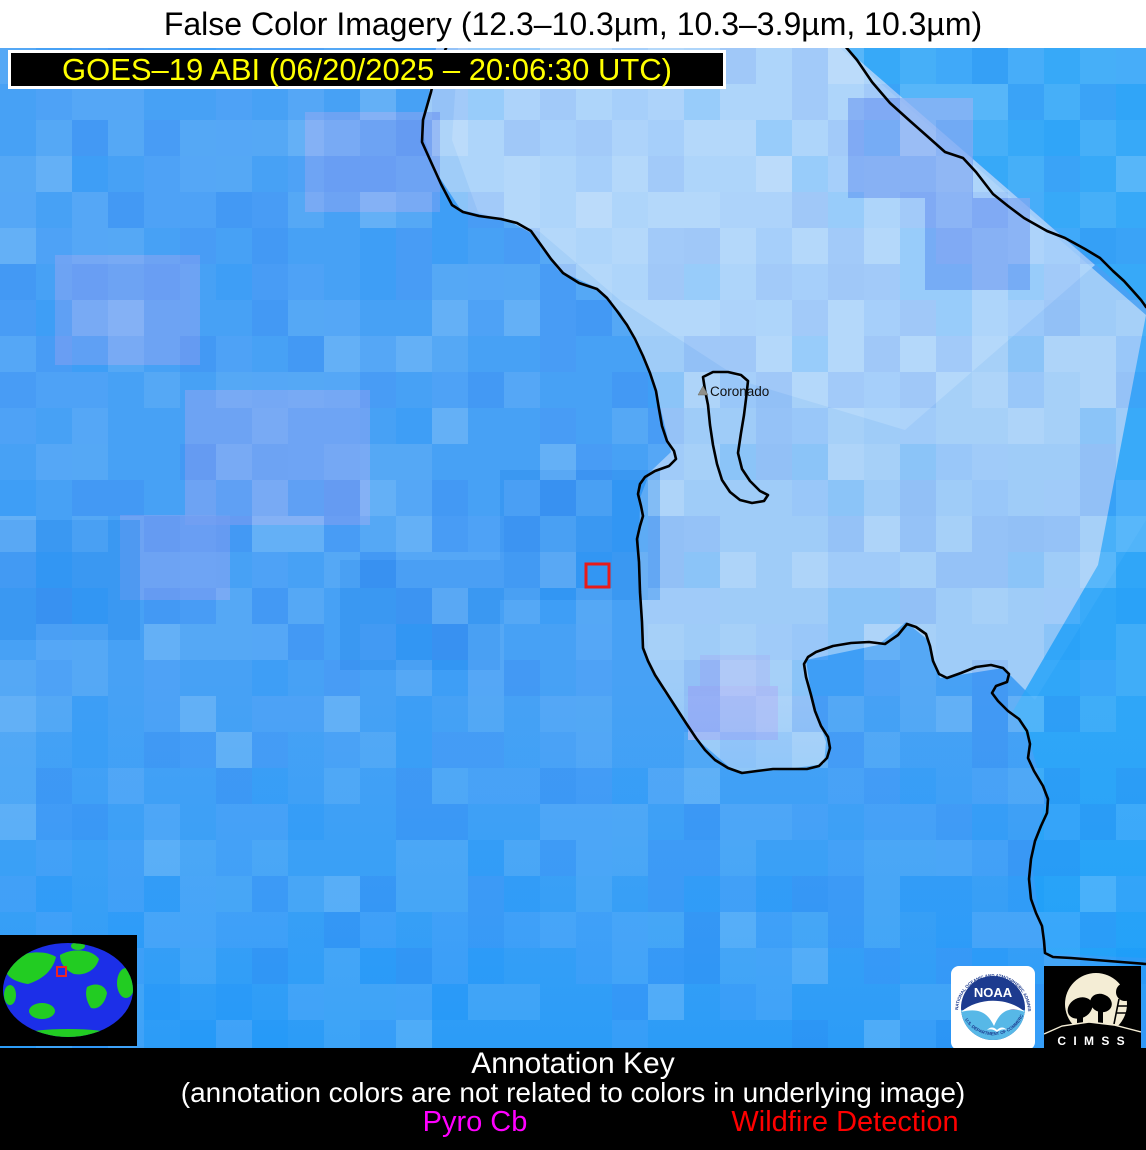 Image resolution: width=1146 pixels, height=1150 pixels. What do you see at coordinates (845, 1122) in the screenshot?
I see `legend-item-wildfire: Wildfire Detection` at bounding box center [845, 1122].